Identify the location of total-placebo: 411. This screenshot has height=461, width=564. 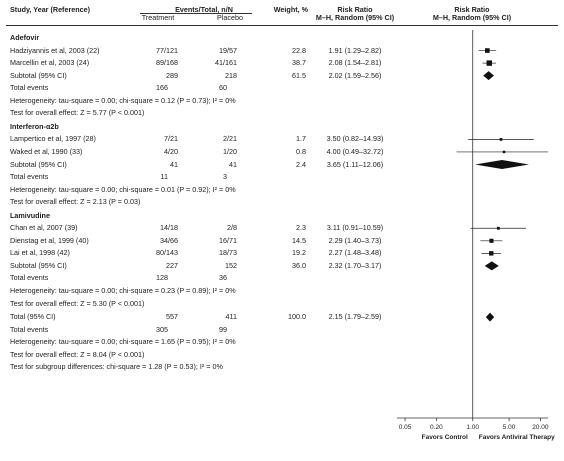
(231, 317).